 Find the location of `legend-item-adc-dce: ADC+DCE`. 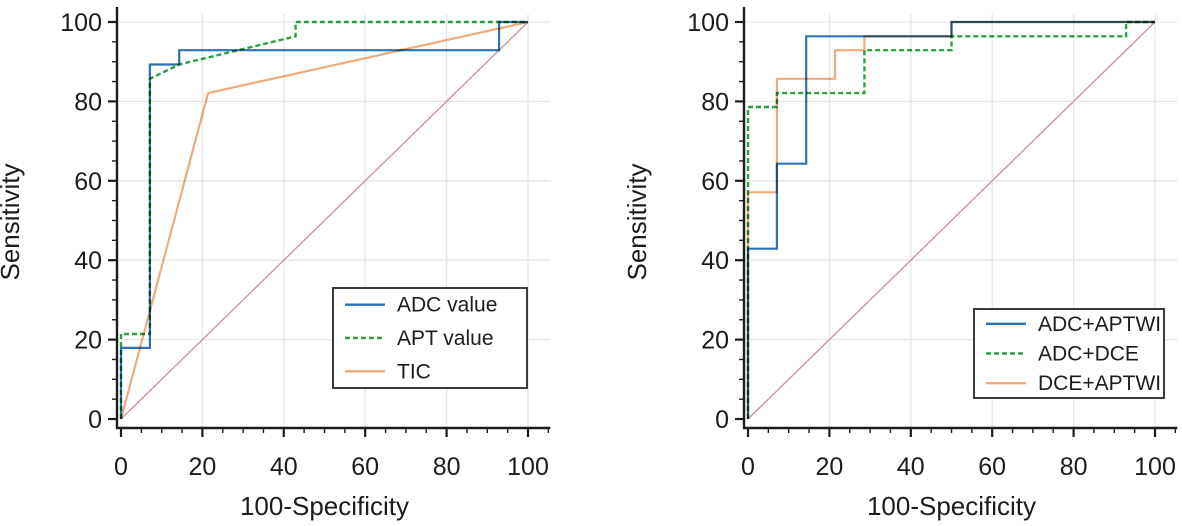

legend-item-adc-dce: ADC+DCE is located at coordinates (1062, 354).